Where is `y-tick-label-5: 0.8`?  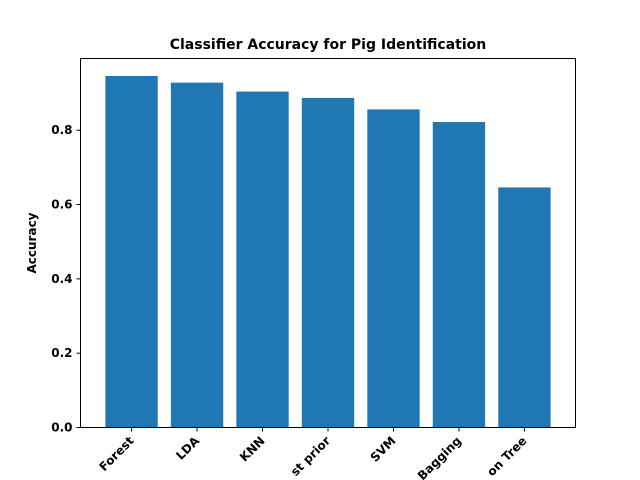
y-tick-label-5: 0.8 is located at coordinates (61, 130).